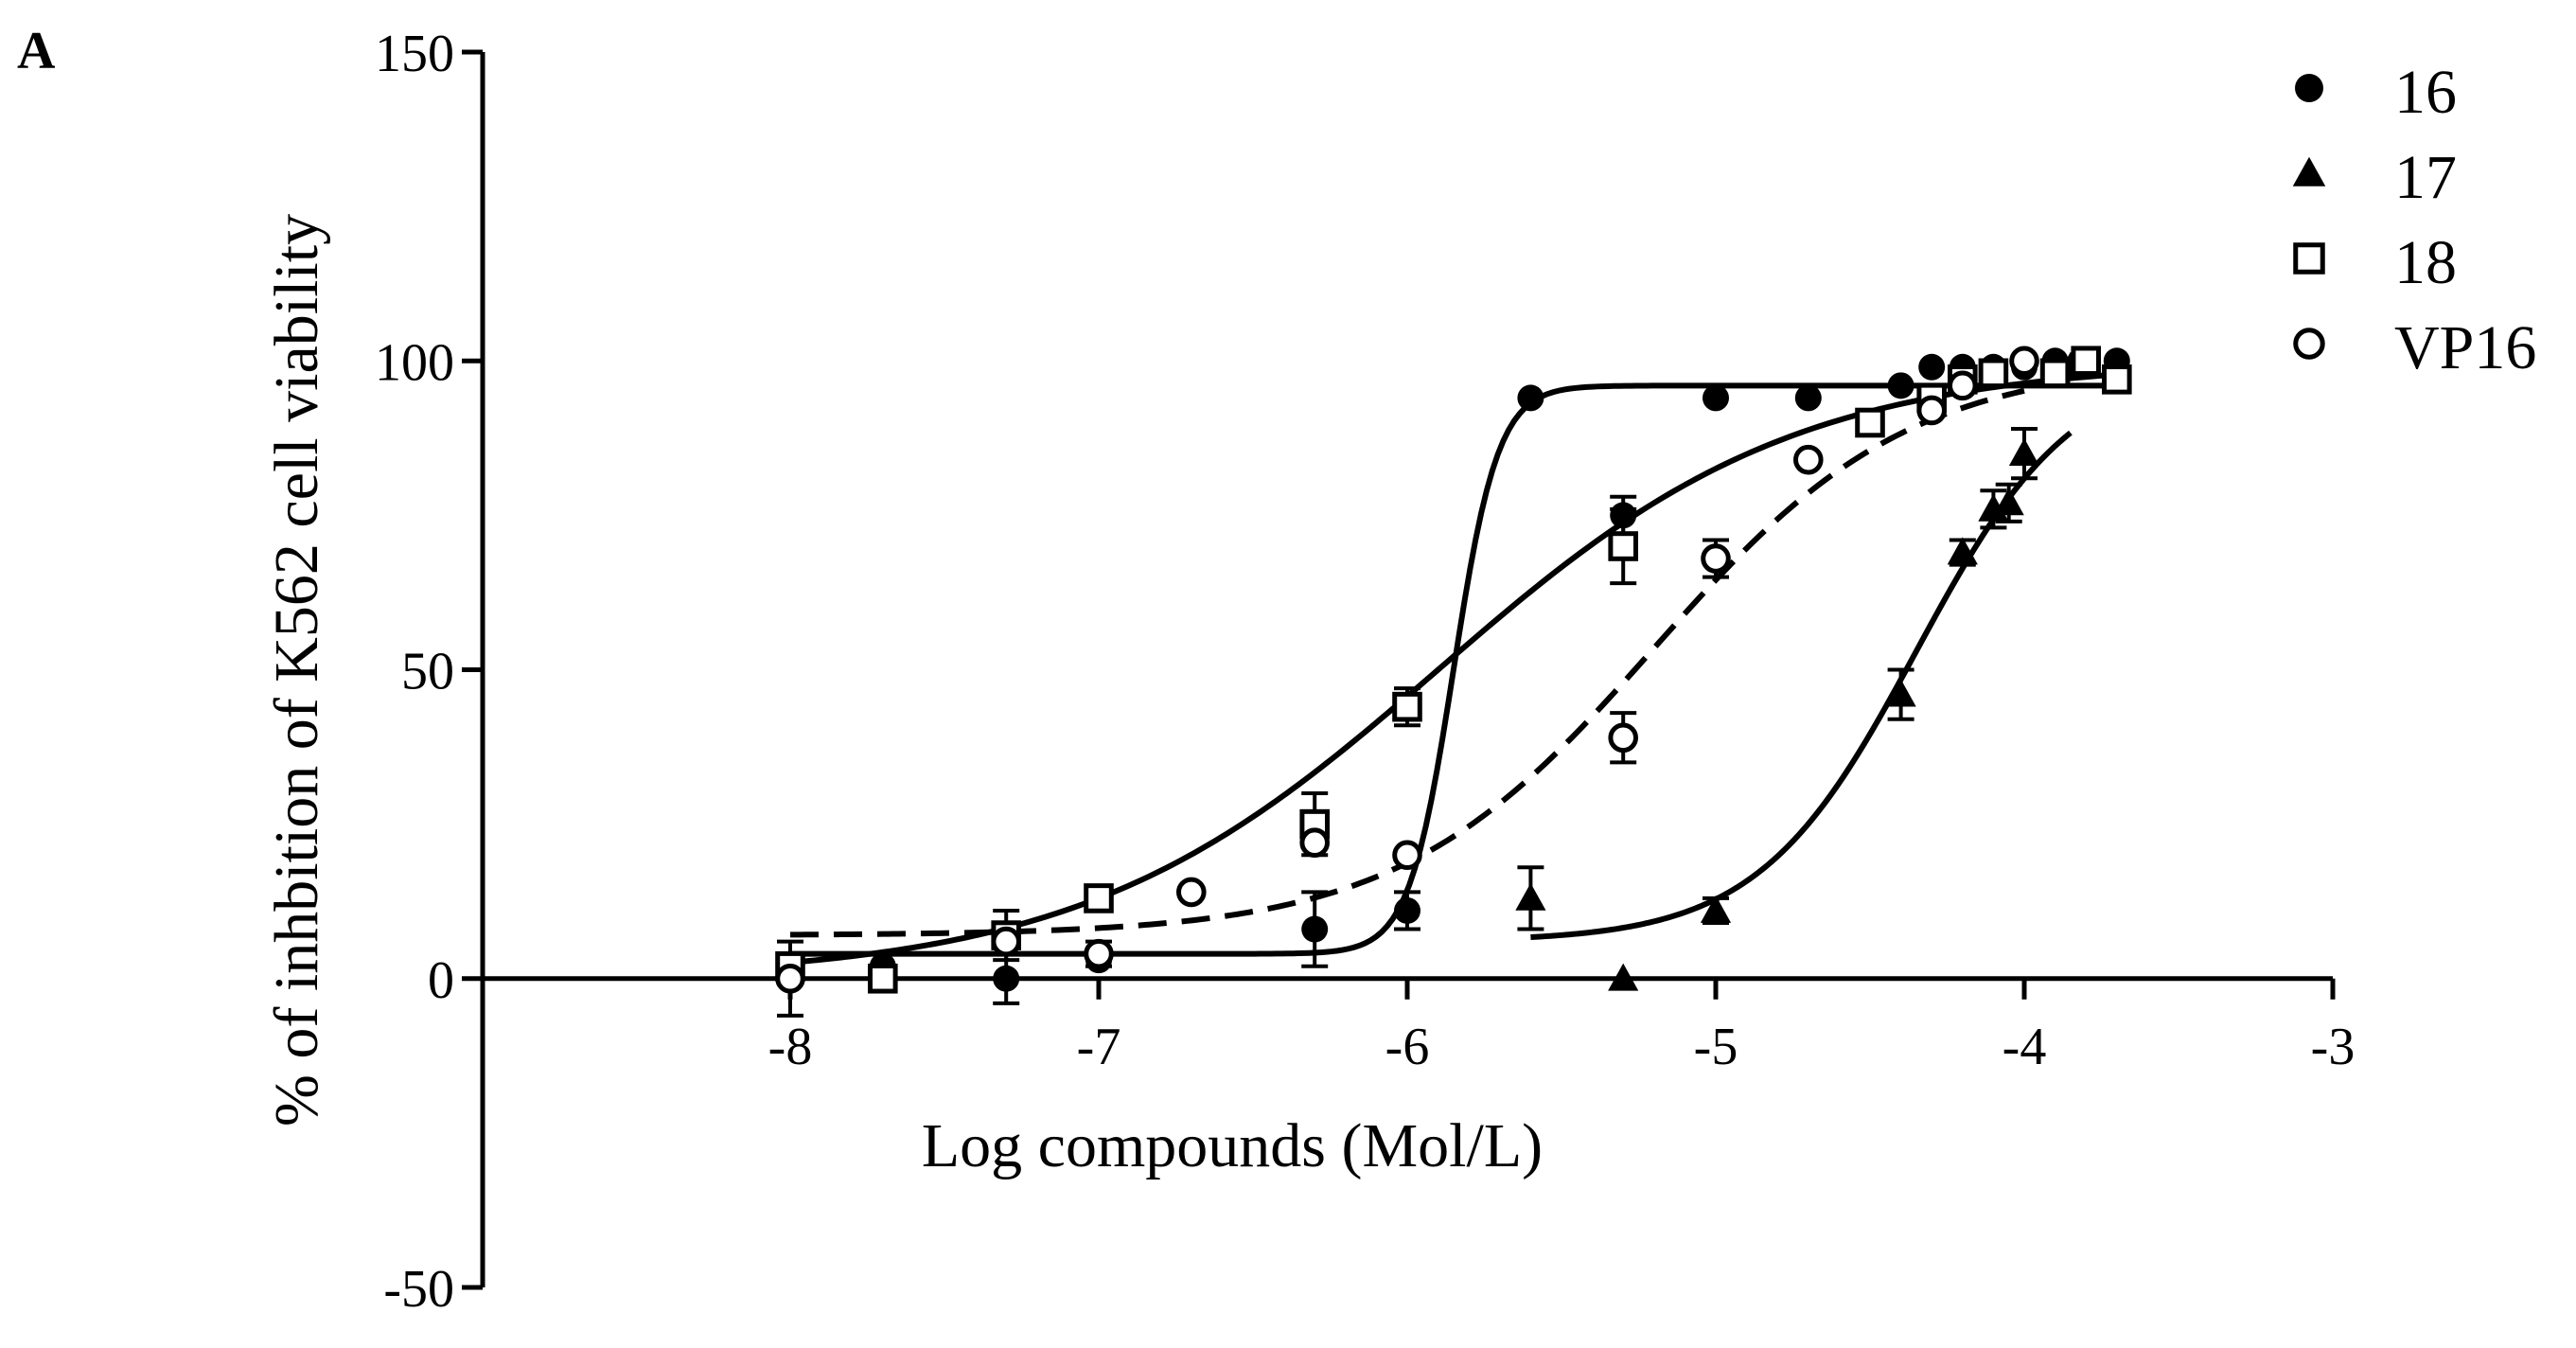 Image resolution: width=2576 pixels, height=1348 pixels. What do you see at coordinates (1232, 1145) in the screenshot?
I see `x-axis-label: Log compounds (Mol/L)` at bounding box center [1232, 1145].